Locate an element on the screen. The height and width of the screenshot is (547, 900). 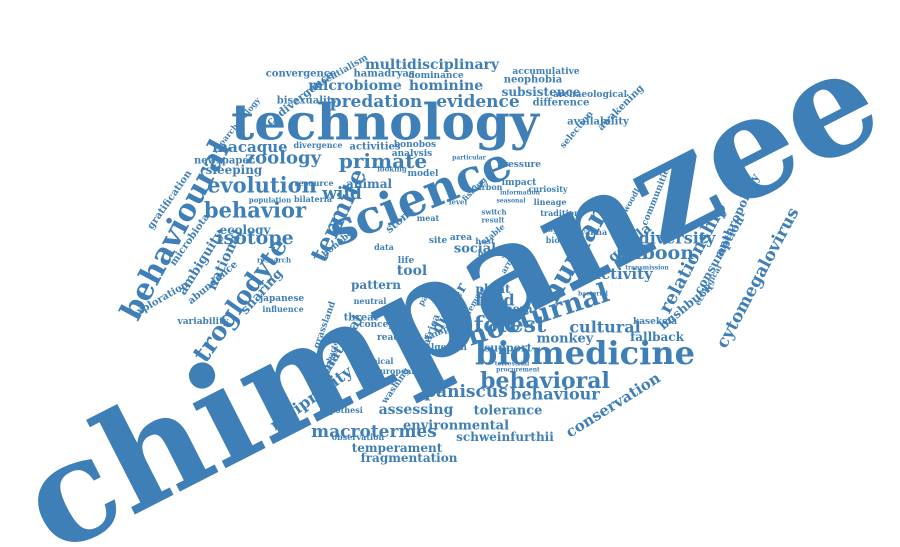
cloud-word-data: data is located at coordinates (384, 247).